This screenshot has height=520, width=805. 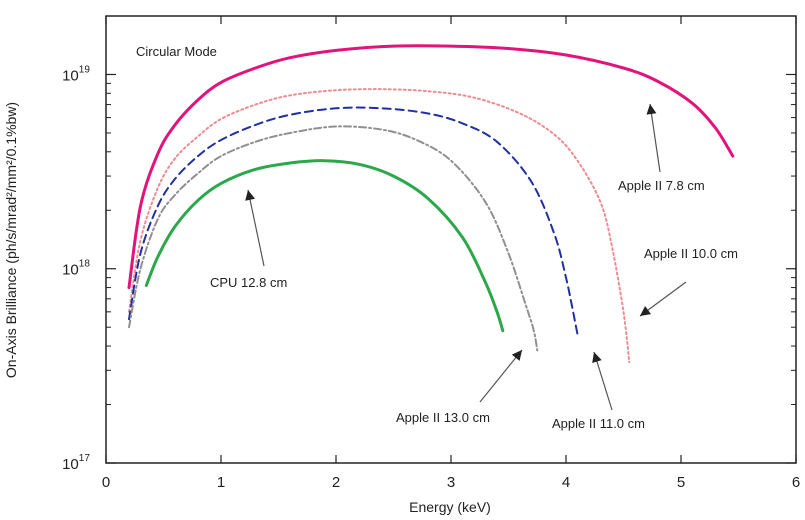 I want to click on annotation-label: Apple II 7.8 cm, so click(x=661, y=185).